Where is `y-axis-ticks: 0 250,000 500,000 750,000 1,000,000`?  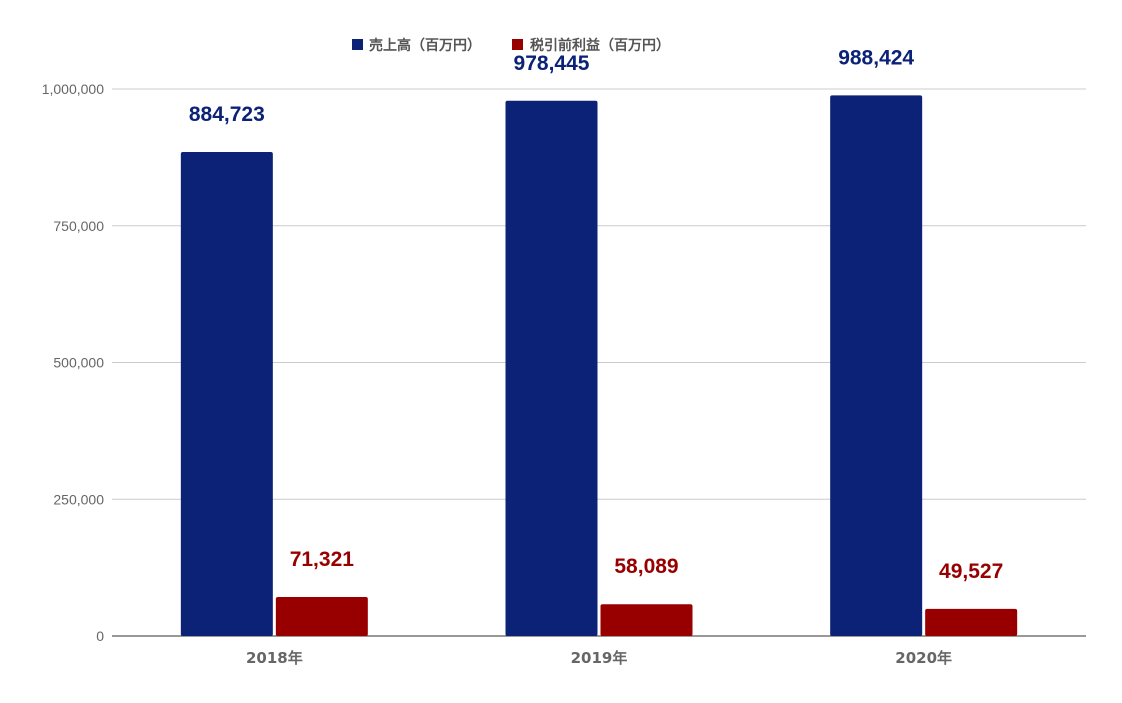
y-axis-ticks: 0 250,000 500,000 750,000 1,000,000 is located at coordinates (73, 362).